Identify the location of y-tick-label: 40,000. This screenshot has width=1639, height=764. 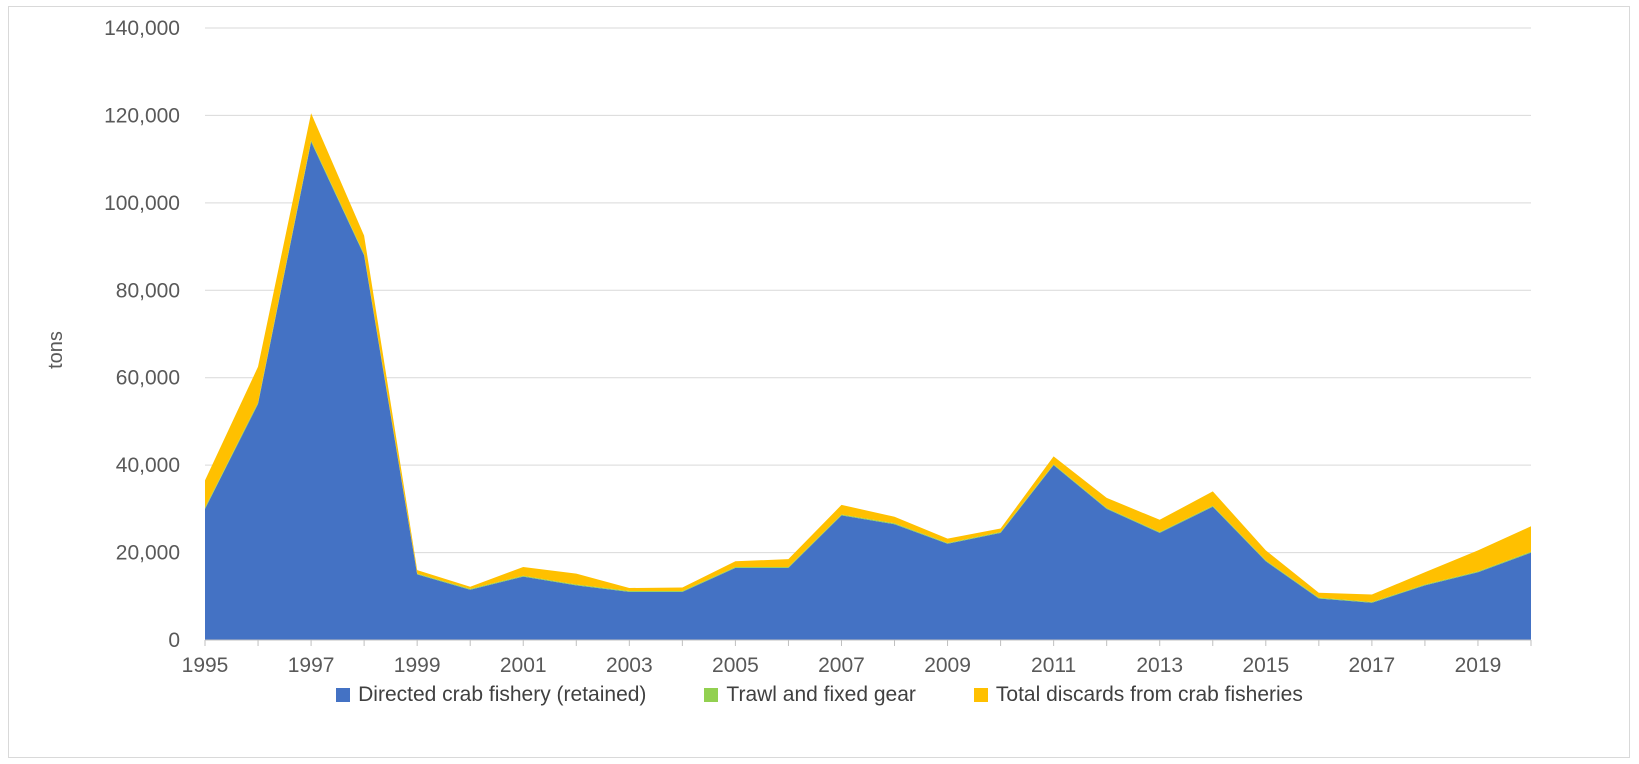
(148, 465).